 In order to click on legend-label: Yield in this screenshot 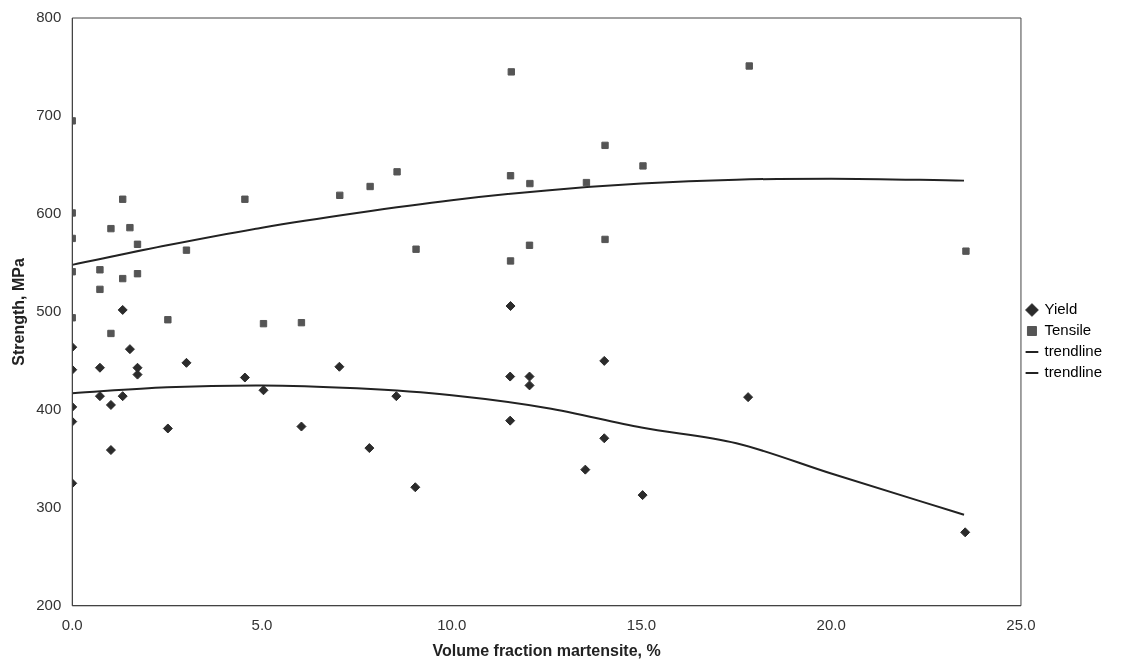, I will do `click(1061, 309)`.